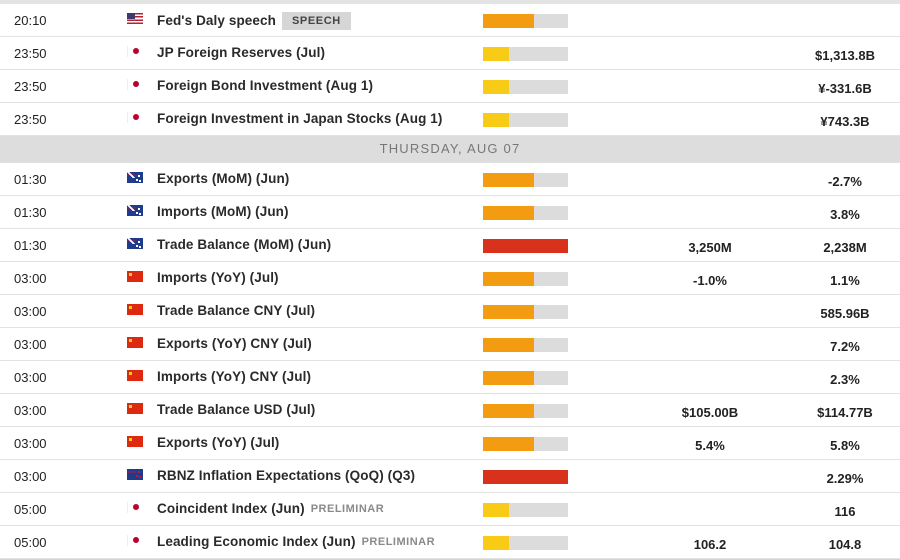 The image size is (900, 559). I want to click on event-row: 03:00 Exports (YoY) CNY (Jul) 7.2%, so click(450, 344).